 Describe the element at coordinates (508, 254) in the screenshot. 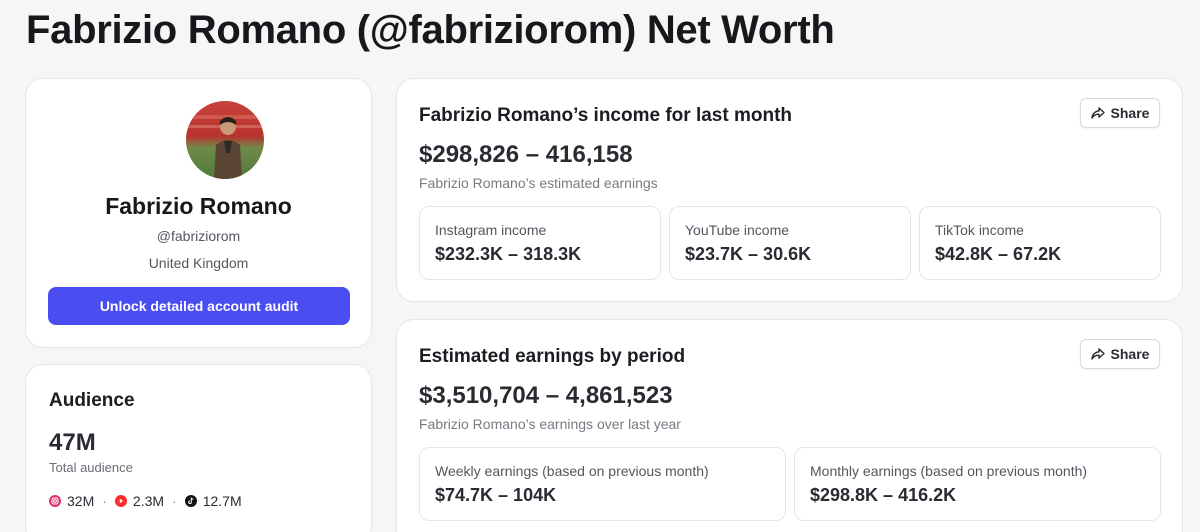

I see `instagram-income-value: $232.3K – 318.3K` at that location.